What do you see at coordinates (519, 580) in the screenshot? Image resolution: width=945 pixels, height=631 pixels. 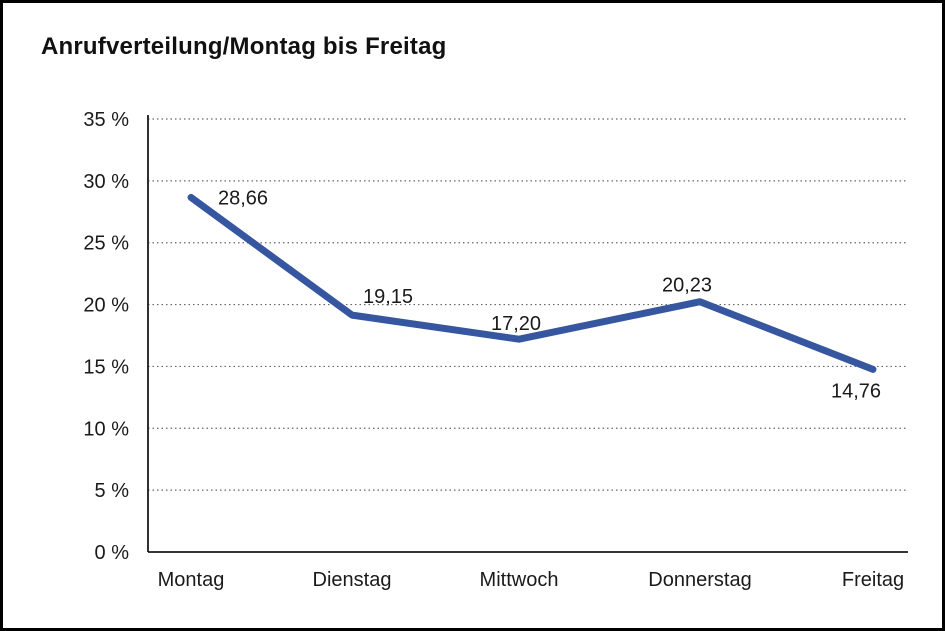 I see `x-category-label: Mittwoch` at bounding box center [519, 580].